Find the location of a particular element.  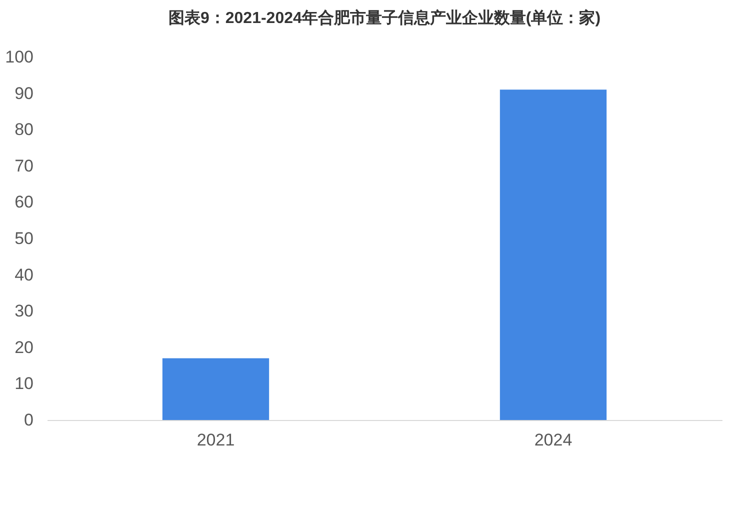

chart-title: 图表9：2021-2024年合肥市量子信息产业企业数量(单位：家) is located at coordinates (384, 17).